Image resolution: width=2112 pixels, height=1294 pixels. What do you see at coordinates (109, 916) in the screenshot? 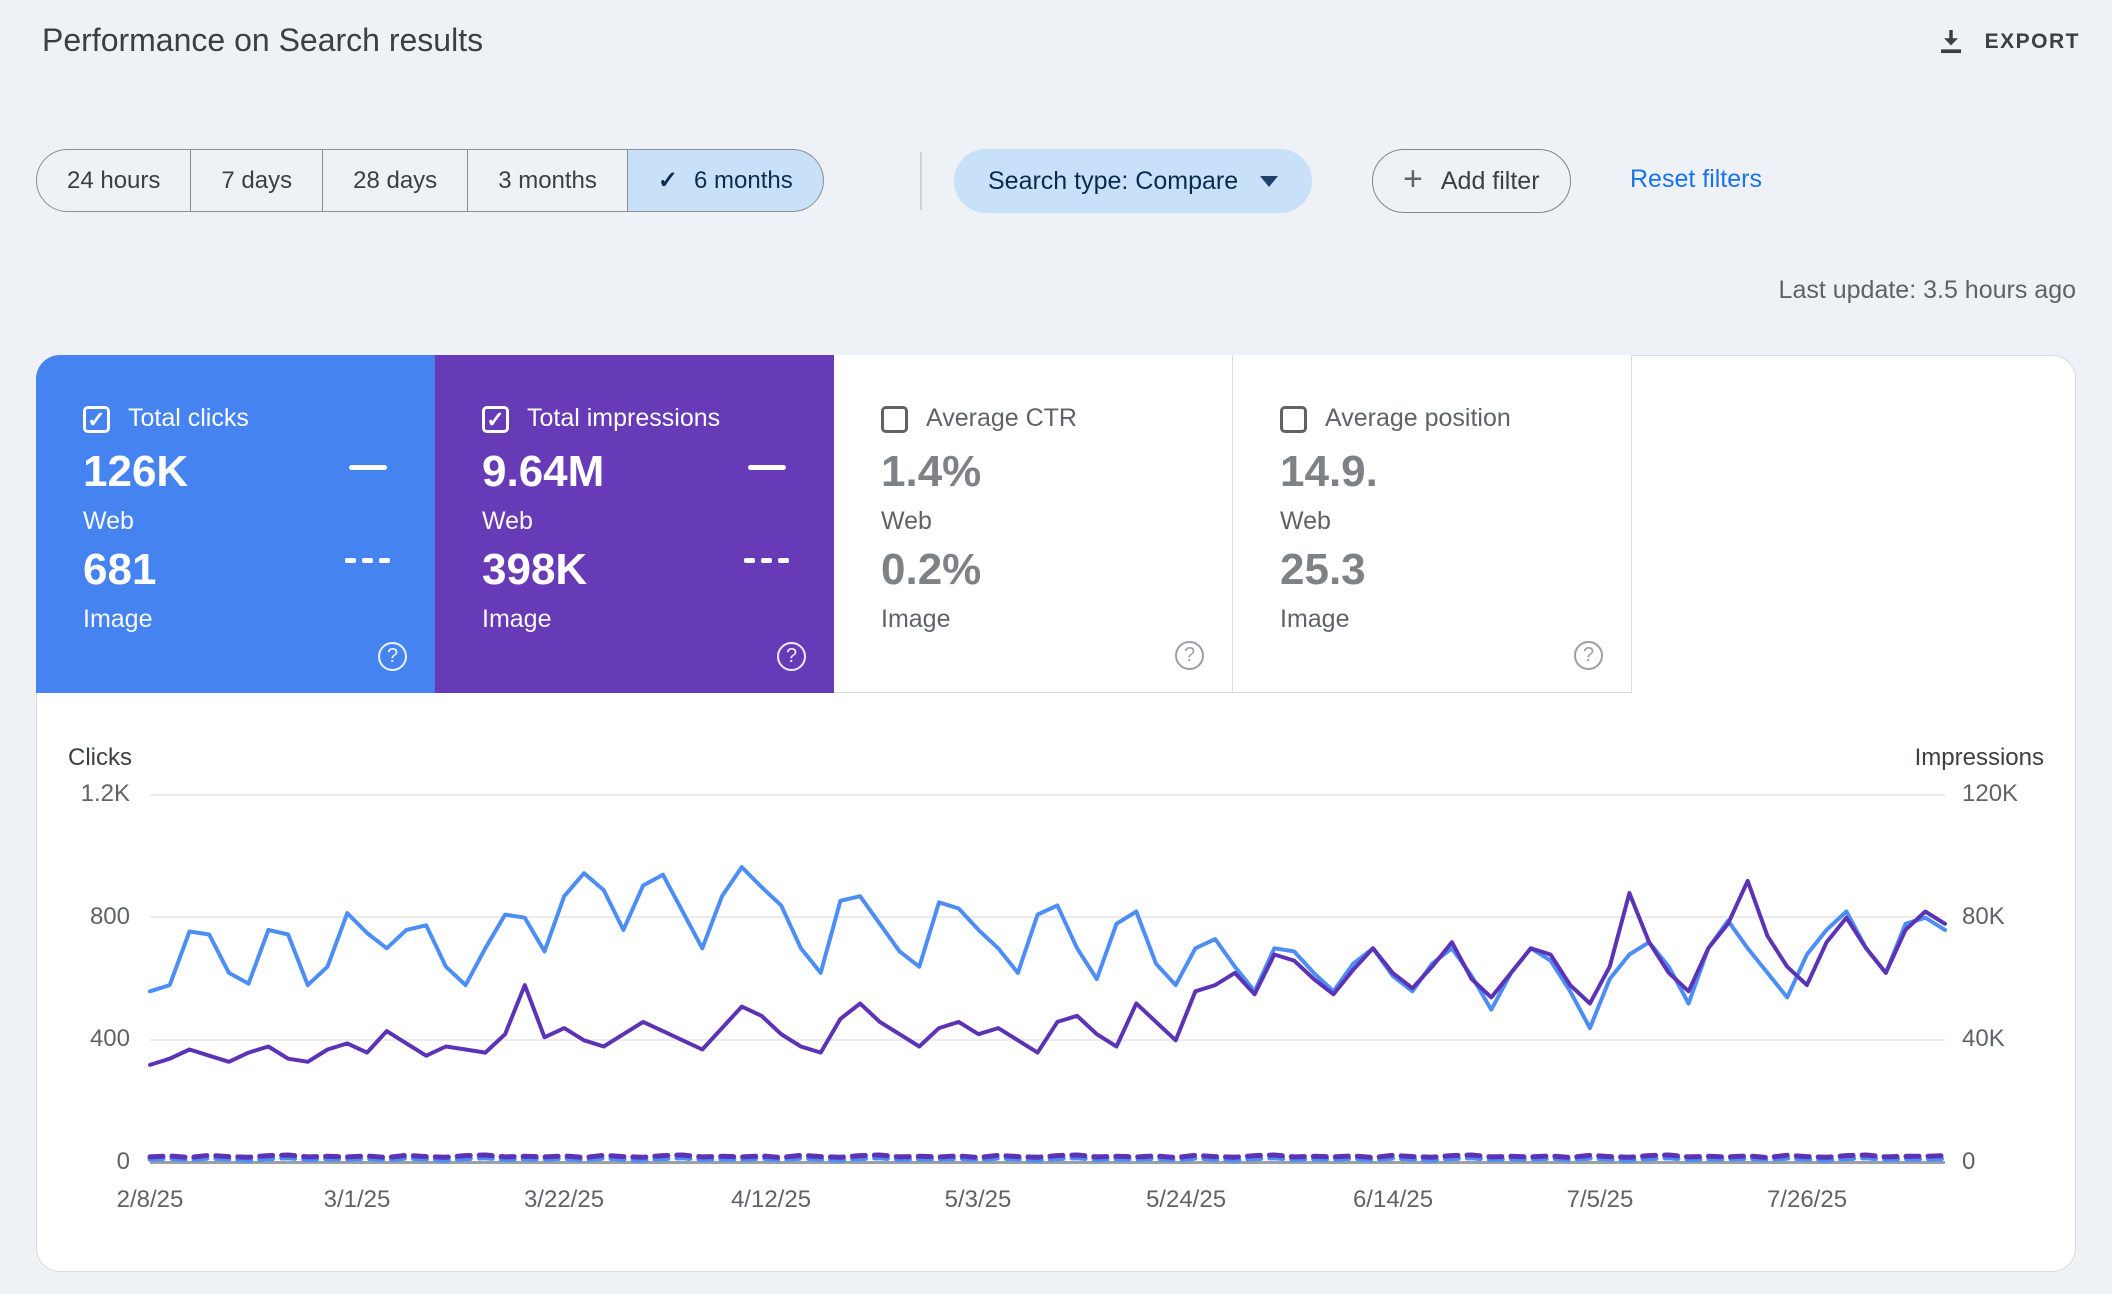
I see `left-axis-tick: 800` at bounding box center [109, 916].